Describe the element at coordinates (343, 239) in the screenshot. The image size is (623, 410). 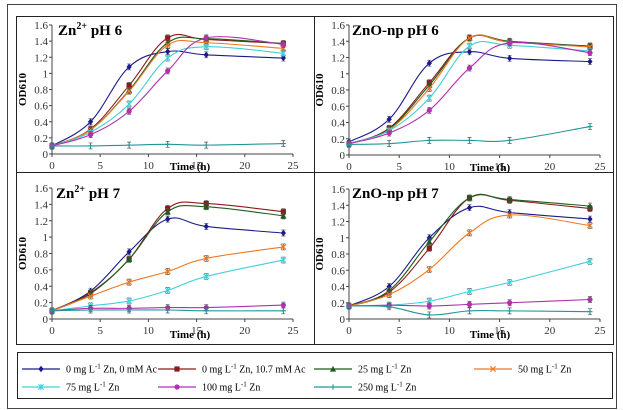
I see `y-tick-label: 1` at that location.